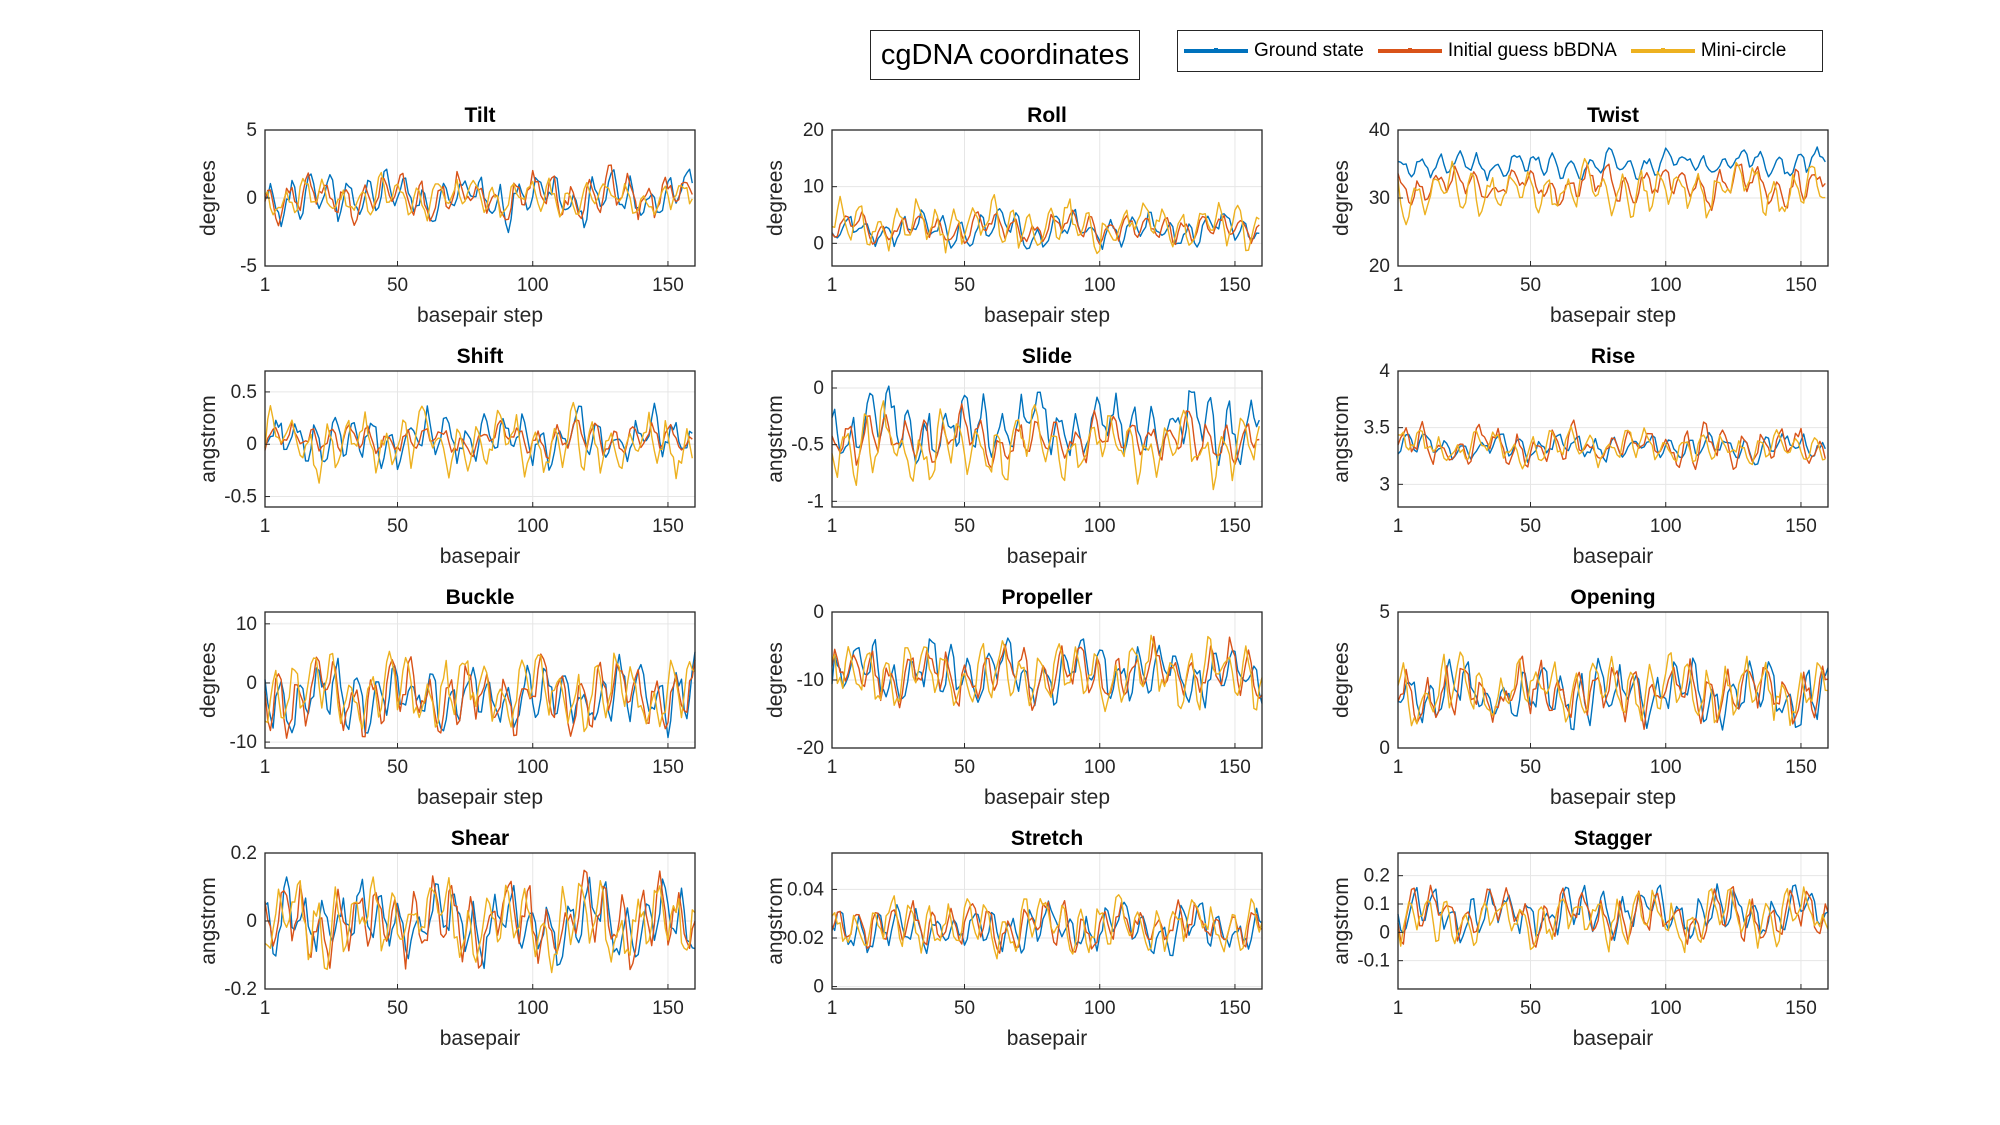 The height and width of the screenshot is (1125, 2000). I want to click on tick-label-y: 0.5, so click(244, 392).